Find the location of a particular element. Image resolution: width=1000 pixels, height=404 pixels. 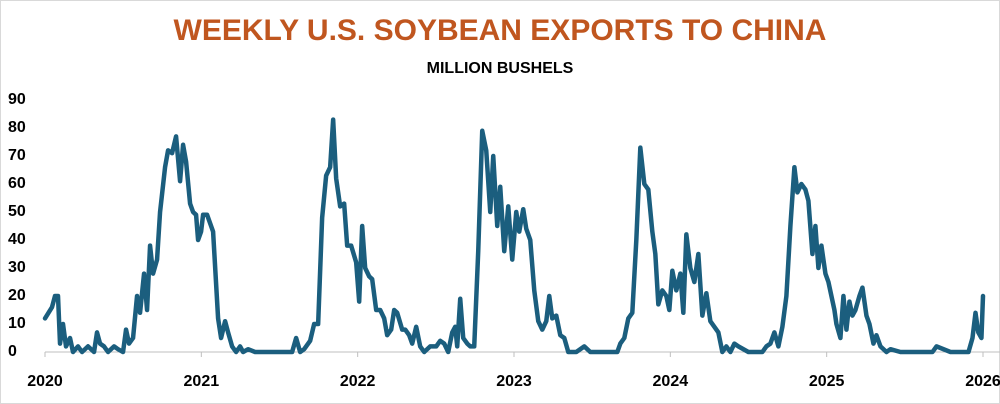

x-tick-label: 2021 is located at coordinates (202, 381).